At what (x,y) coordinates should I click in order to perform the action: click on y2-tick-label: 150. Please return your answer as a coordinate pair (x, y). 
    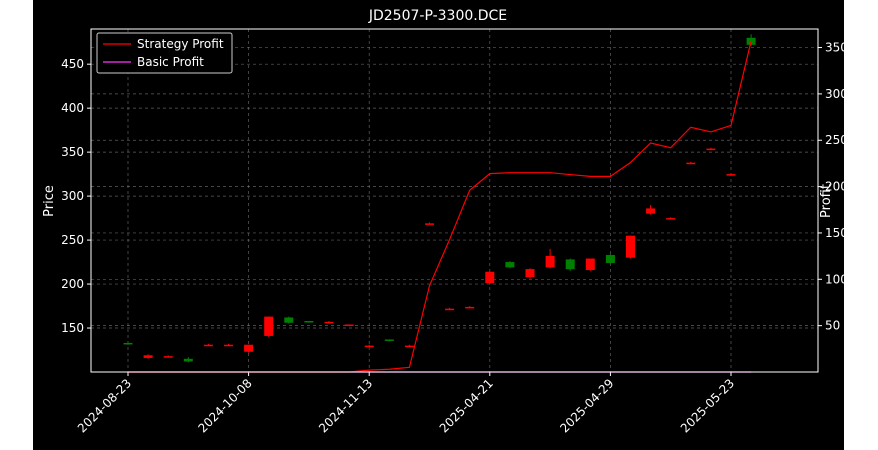
    Looking at the image, I should click on (834, 233).